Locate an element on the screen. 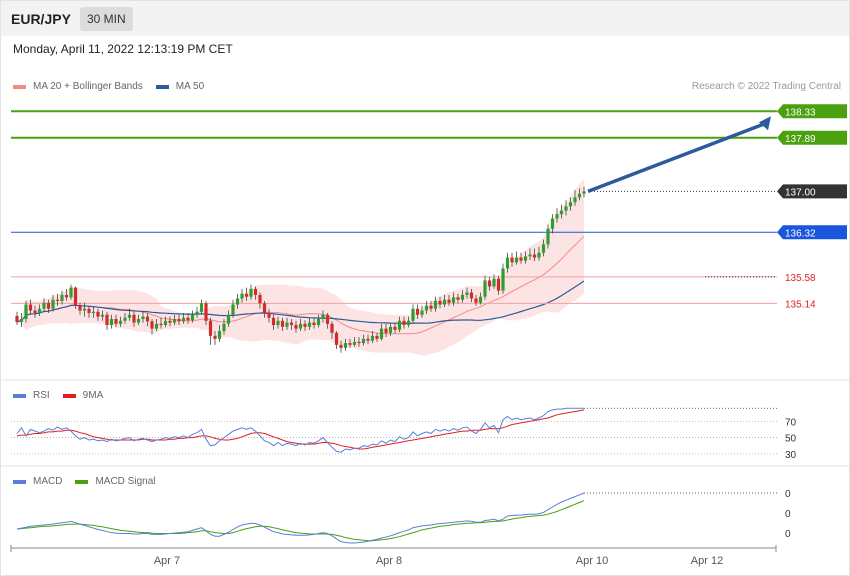 This screenshot has height=576, width=850. level-138-33-tag is located at coordinates (812, 111).